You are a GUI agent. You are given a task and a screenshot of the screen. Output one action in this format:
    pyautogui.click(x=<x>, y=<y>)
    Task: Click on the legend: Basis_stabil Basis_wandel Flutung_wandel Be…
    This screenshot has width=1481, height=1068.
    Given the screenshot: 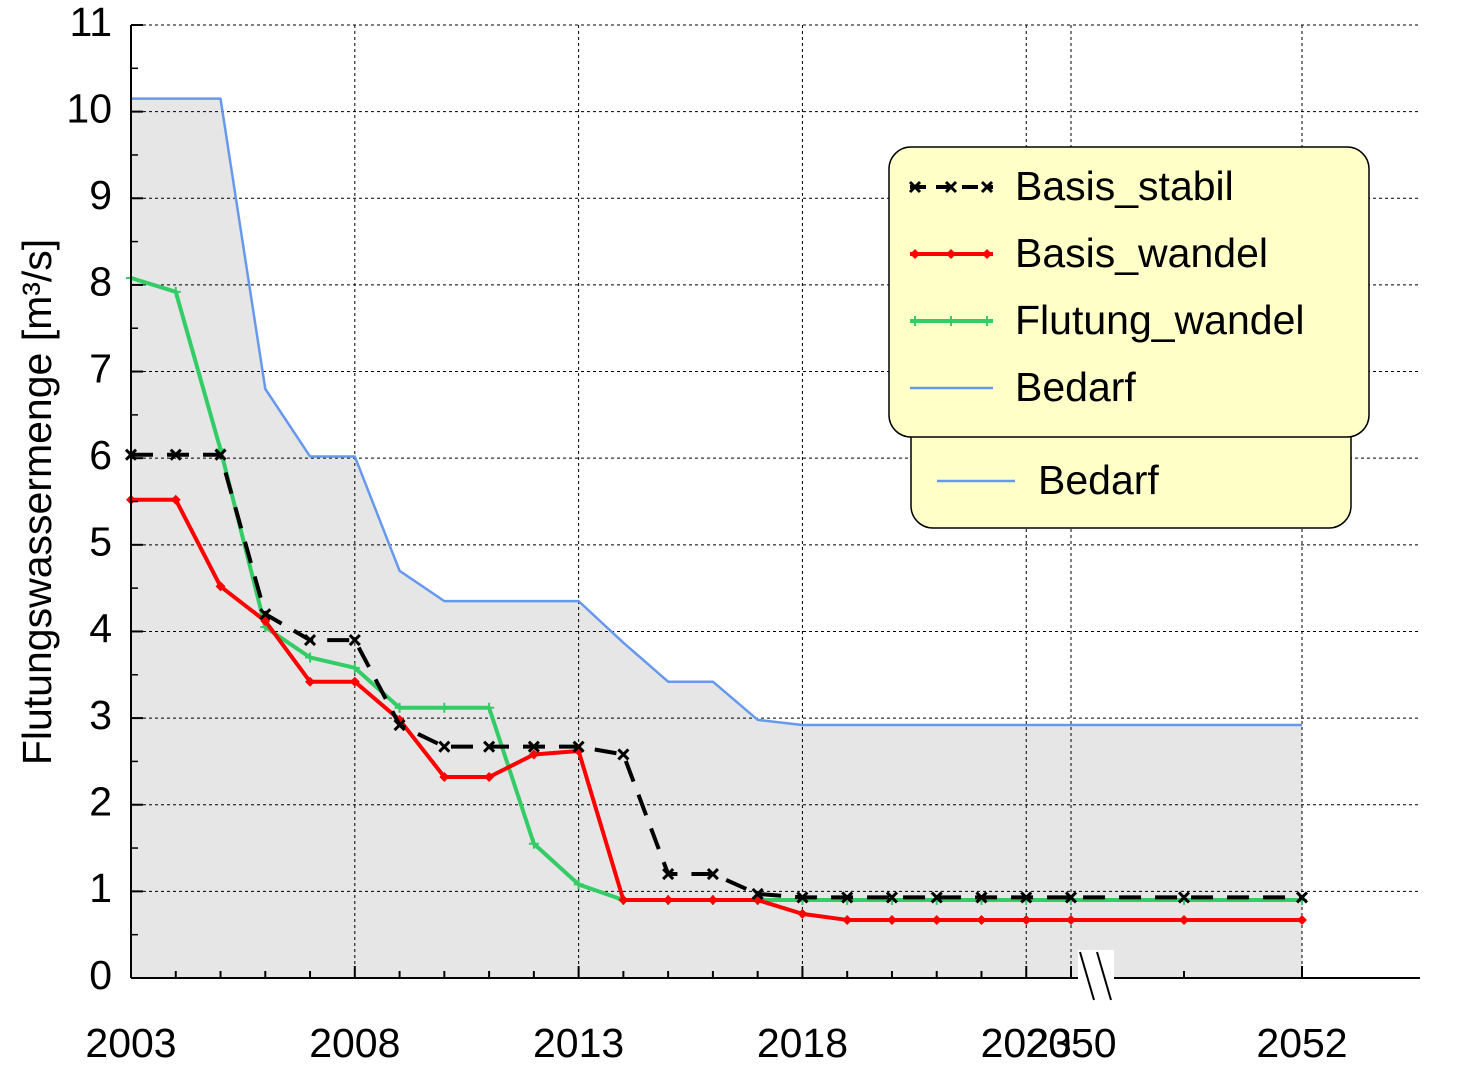 What is the action you would take?
    pyautogui.click(x=1129, y=292)
    